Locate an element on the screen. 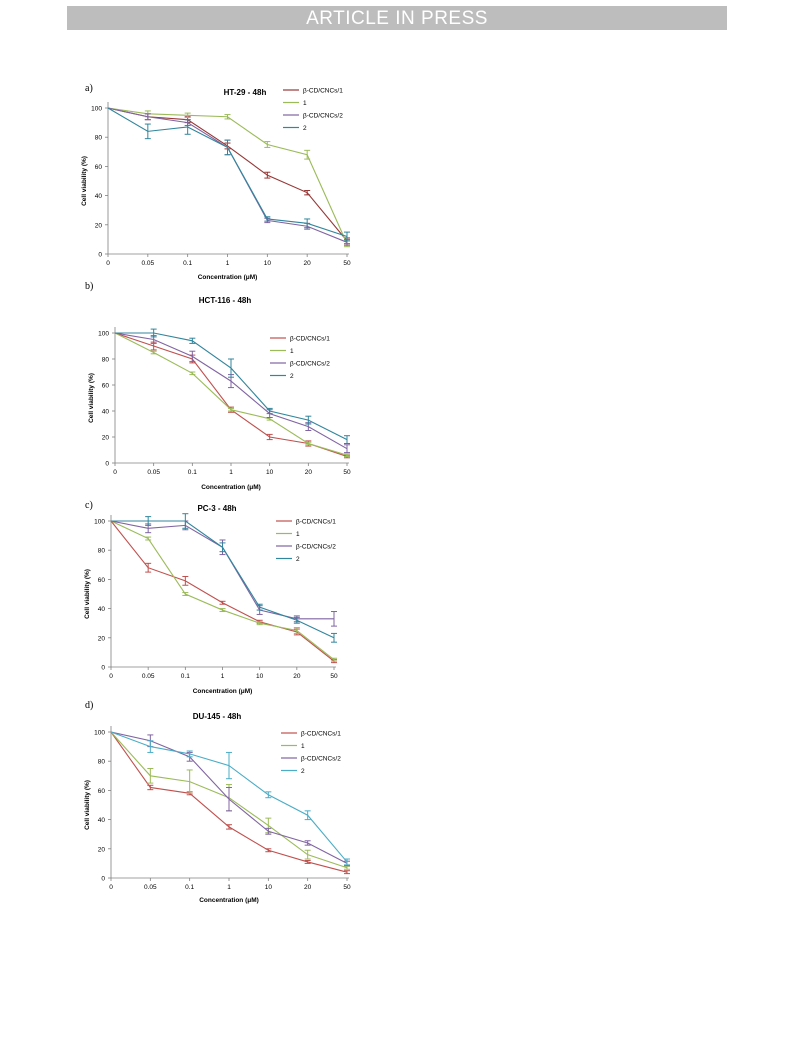  panel-label: c) is located at coordinates (89, 505).